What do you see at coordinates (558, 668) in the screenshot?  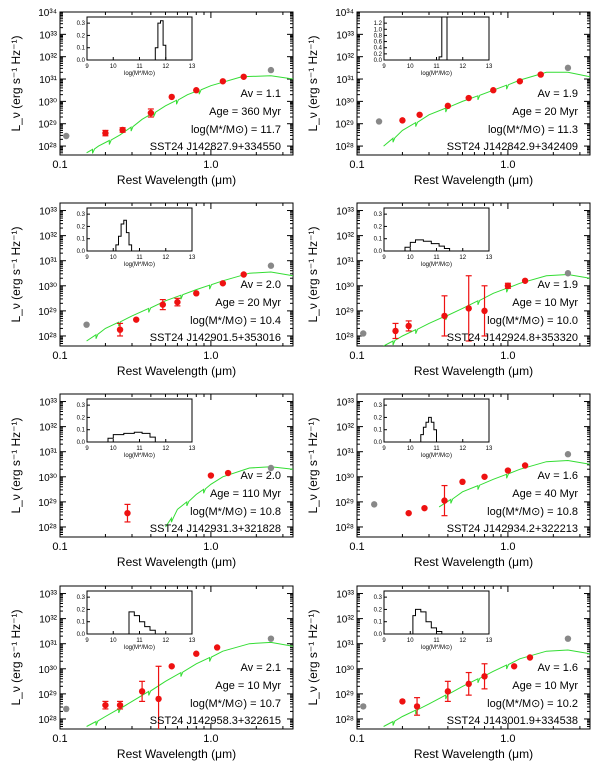 I see `av-label: Av = 1.6` at bounding box center [558, 668].